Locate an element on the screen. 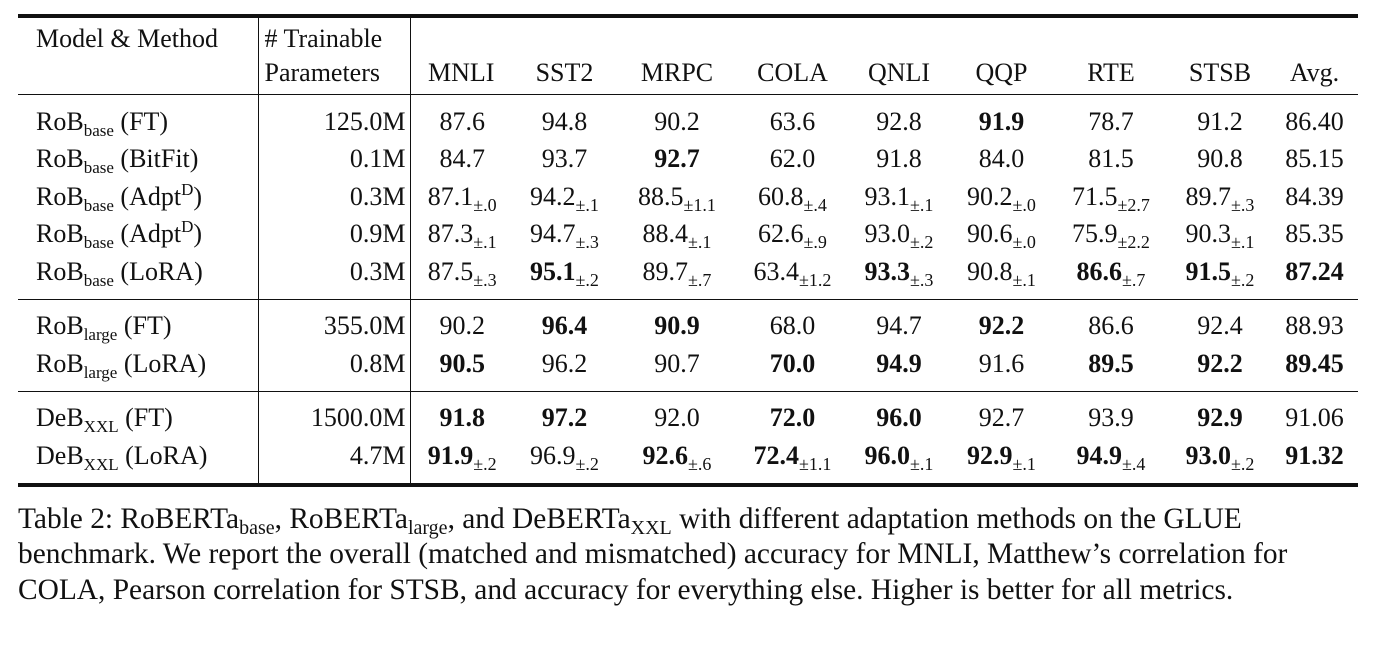  score-cell: 97.2 is located at coordinates (564, 418).